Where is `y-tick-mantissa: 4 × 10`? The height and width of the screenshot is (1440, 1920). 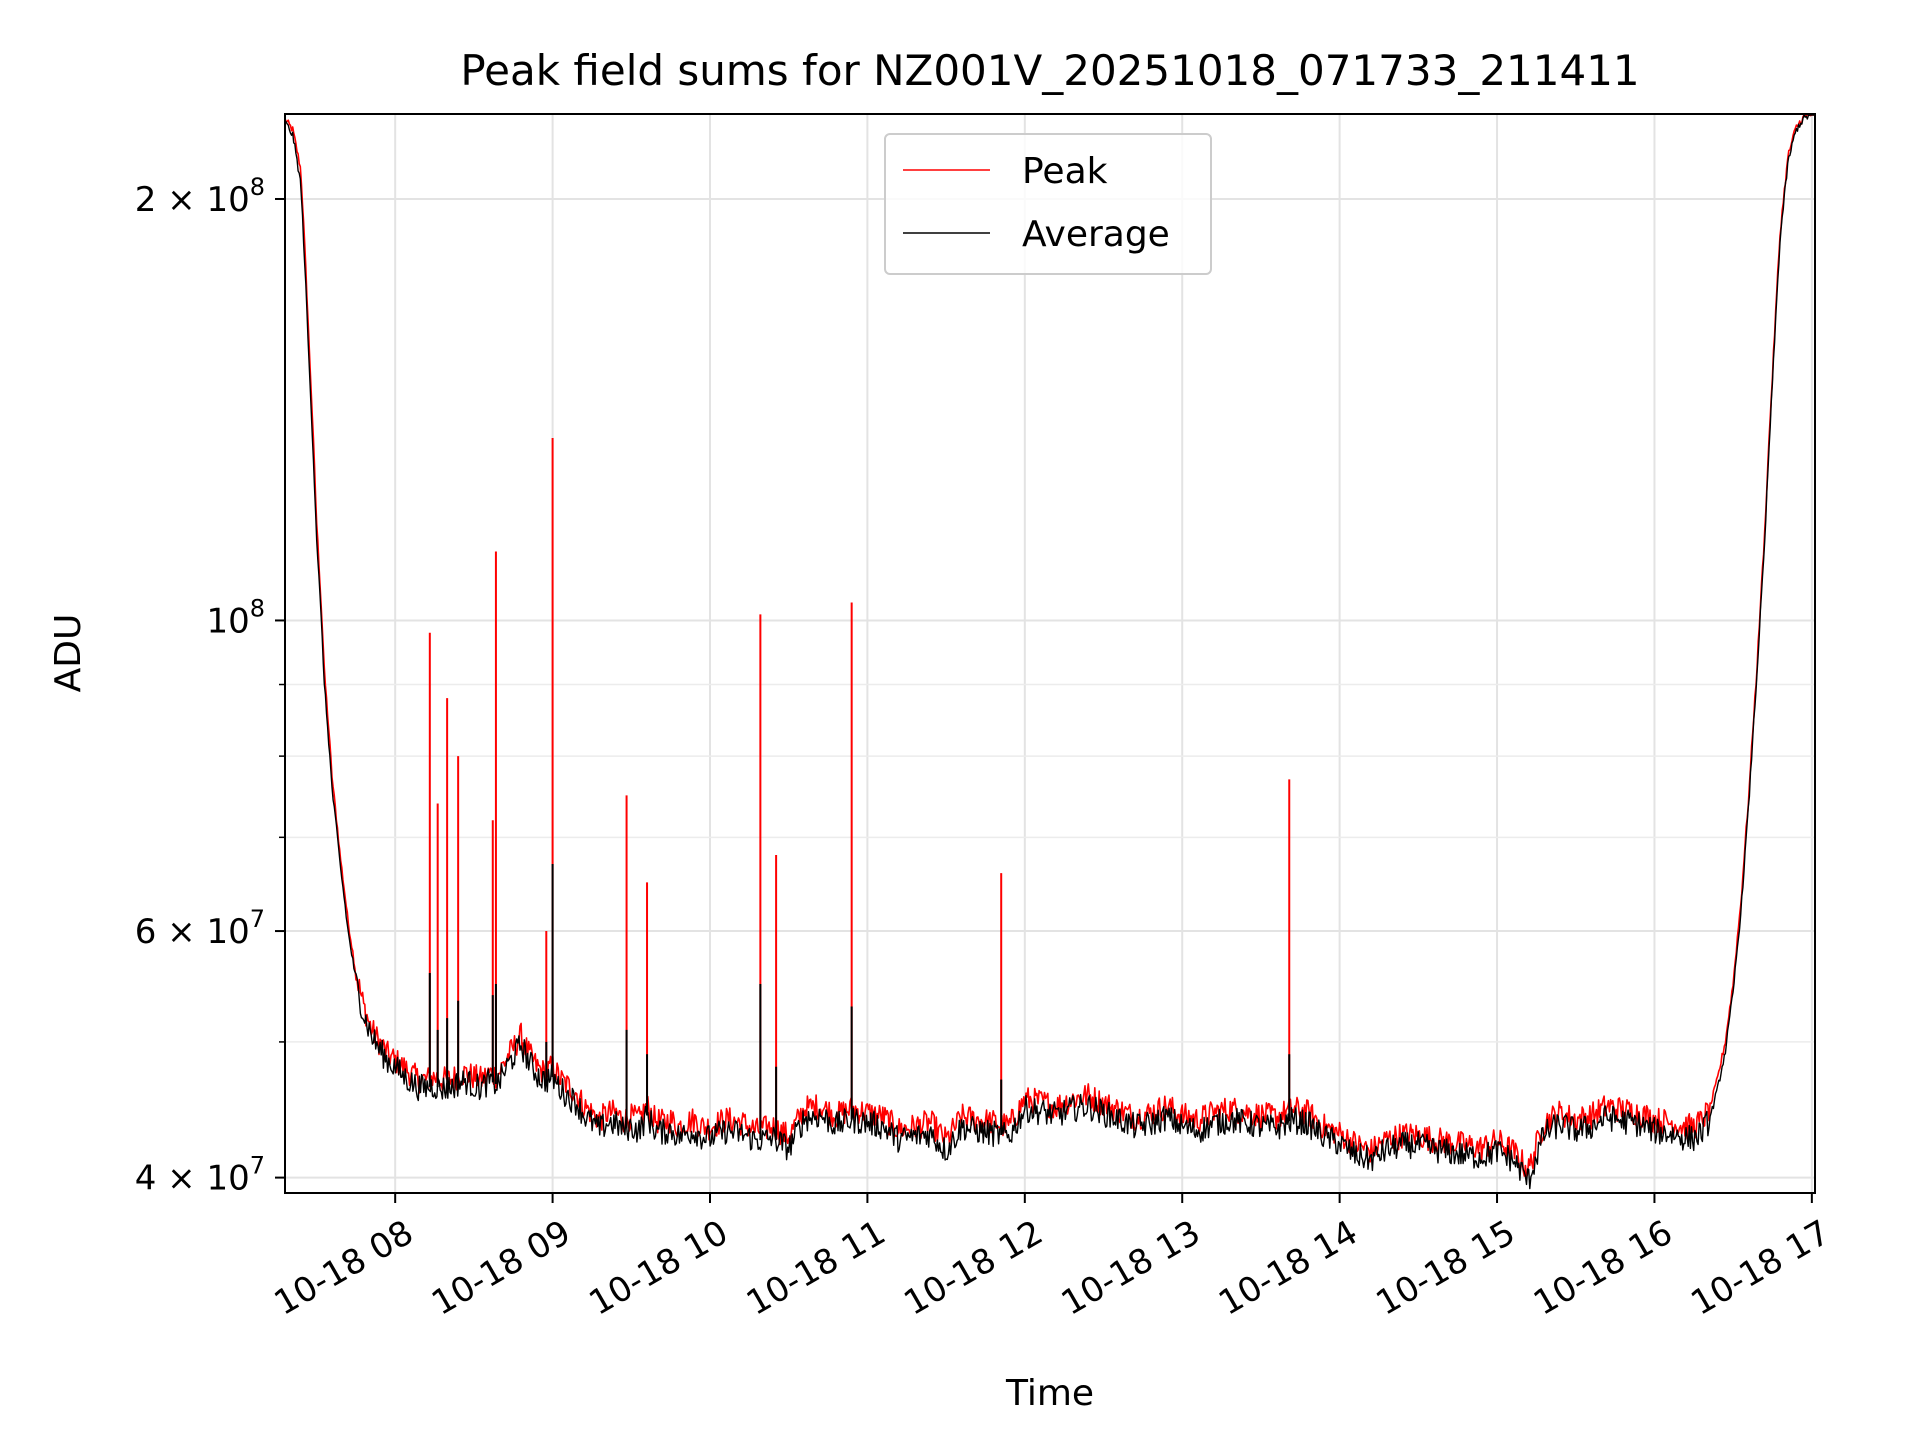 y-tick-mantissa: 4 × 10 is located at coordinates (192, 1179).